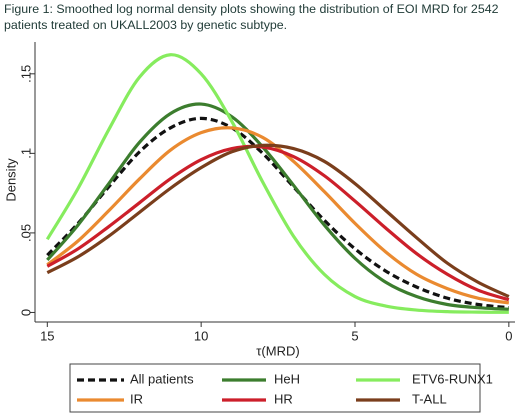 Image resolution: width=520 pixels, height=414 pixels. I want to click on x-tick-label: 5, so click(354, 335).